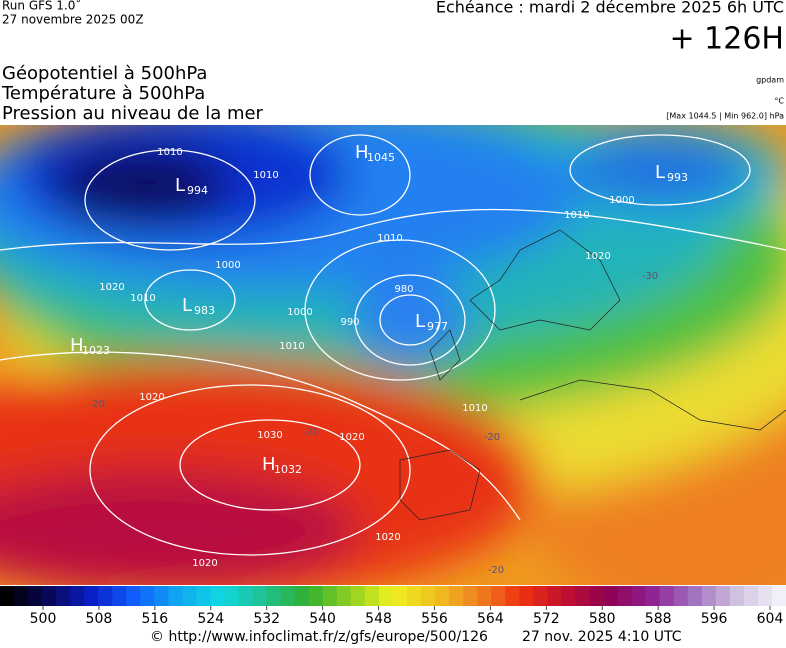 The width and height of the screenshot is (786, 648). What do you see at coordinates (73, 20) in the screenshot?
I see `run-date: 27 novembre 2025 00Z` at bounding box center [73, 20].